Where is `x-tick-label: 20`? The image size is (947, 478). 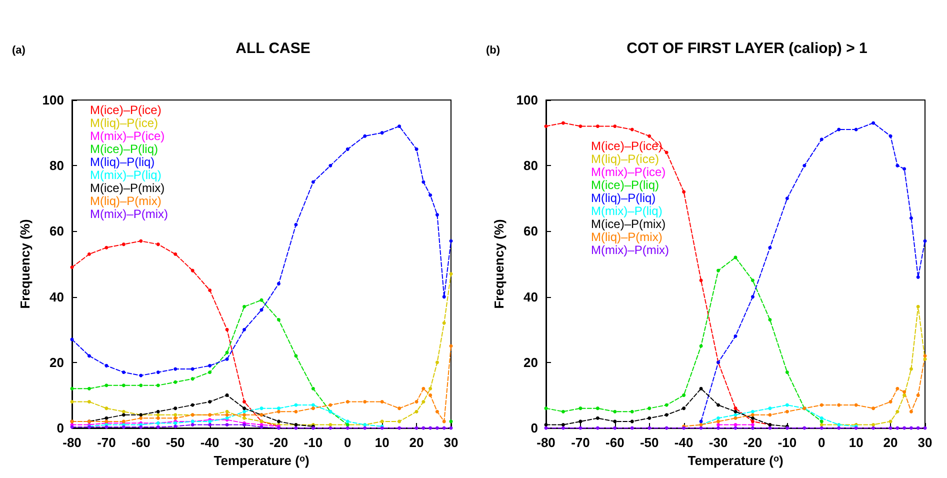 x-tick-label: 20 is located at coordinates (890, 442).